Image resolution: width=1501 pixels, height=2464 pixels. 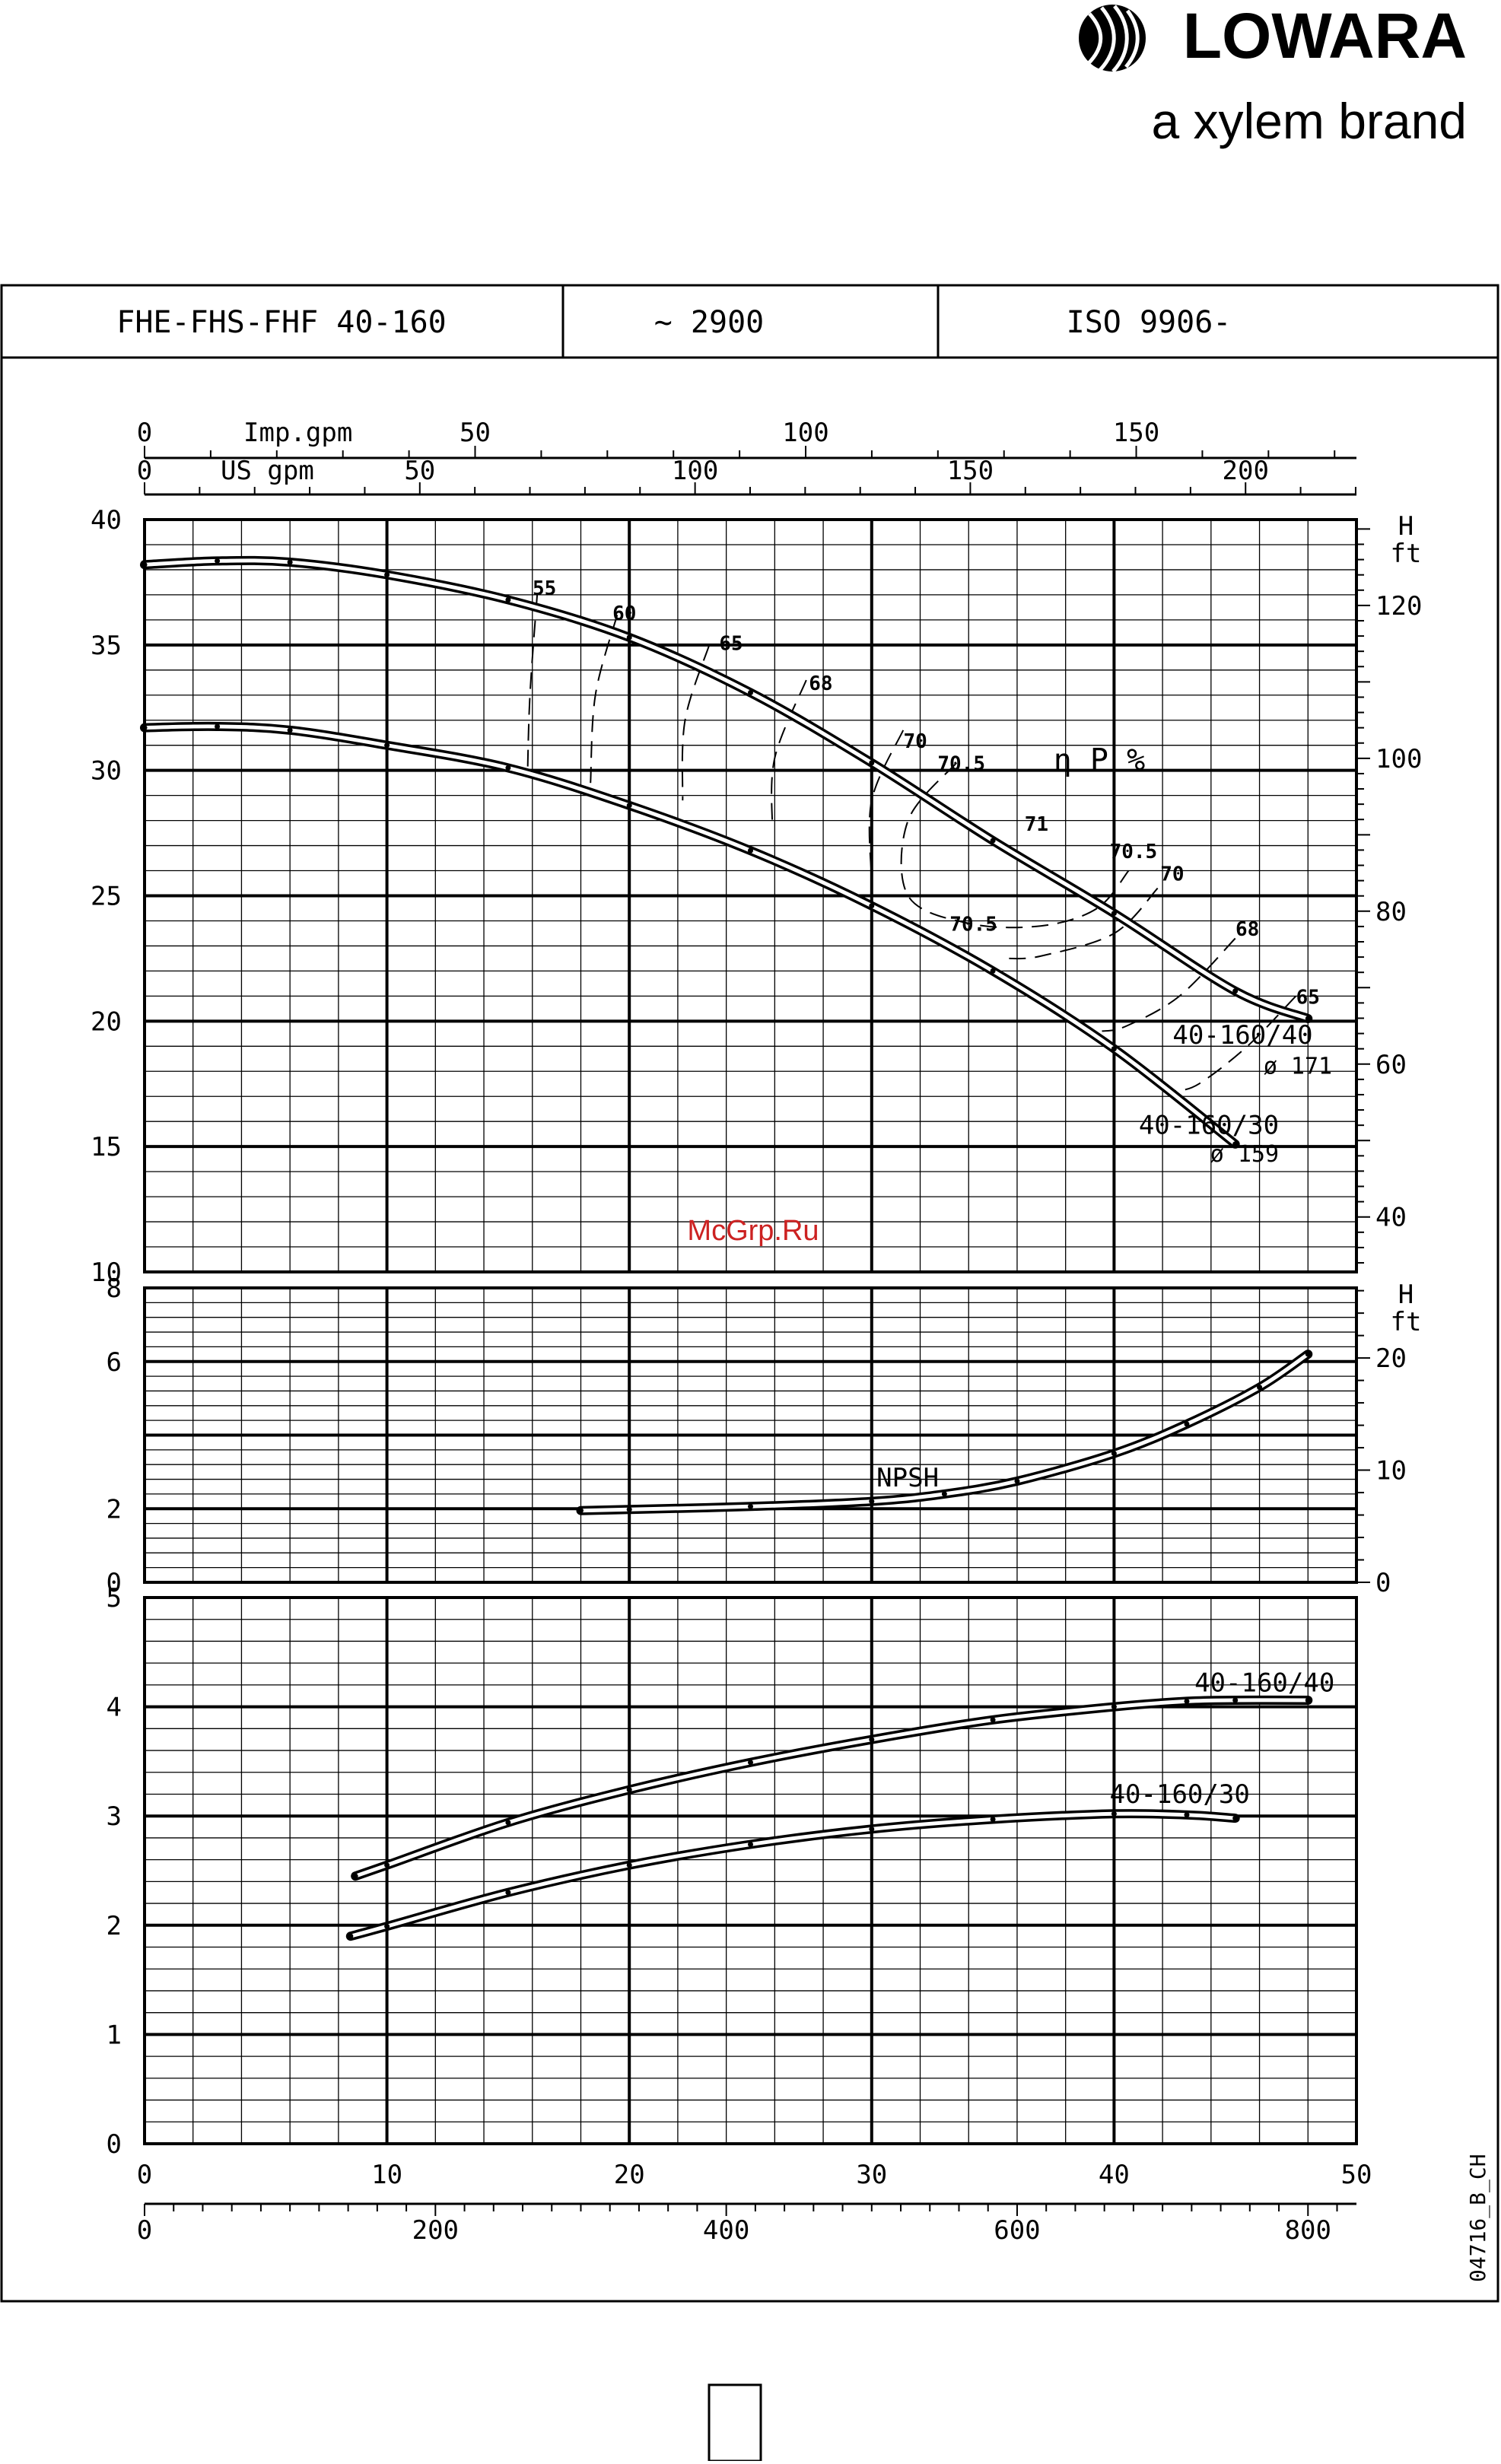 What do you see at coordinates (297, 433) in the screenshot?
I see `imp-gpm-label: Imp.gpm` at bounding box center [297, 433].